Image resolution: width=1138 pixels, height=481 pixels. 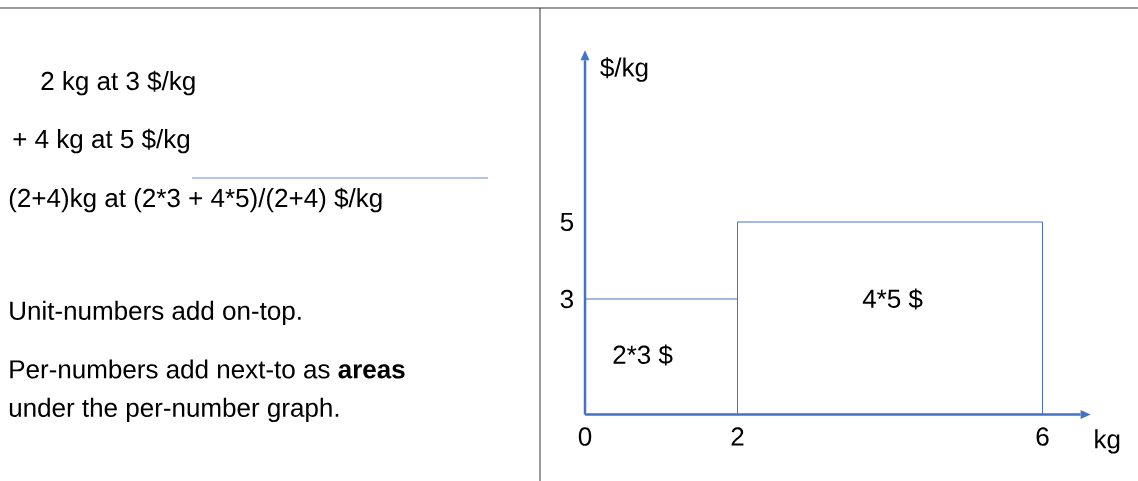 I want to click on annotation: 4*5 $, so click(x=892, y=299).